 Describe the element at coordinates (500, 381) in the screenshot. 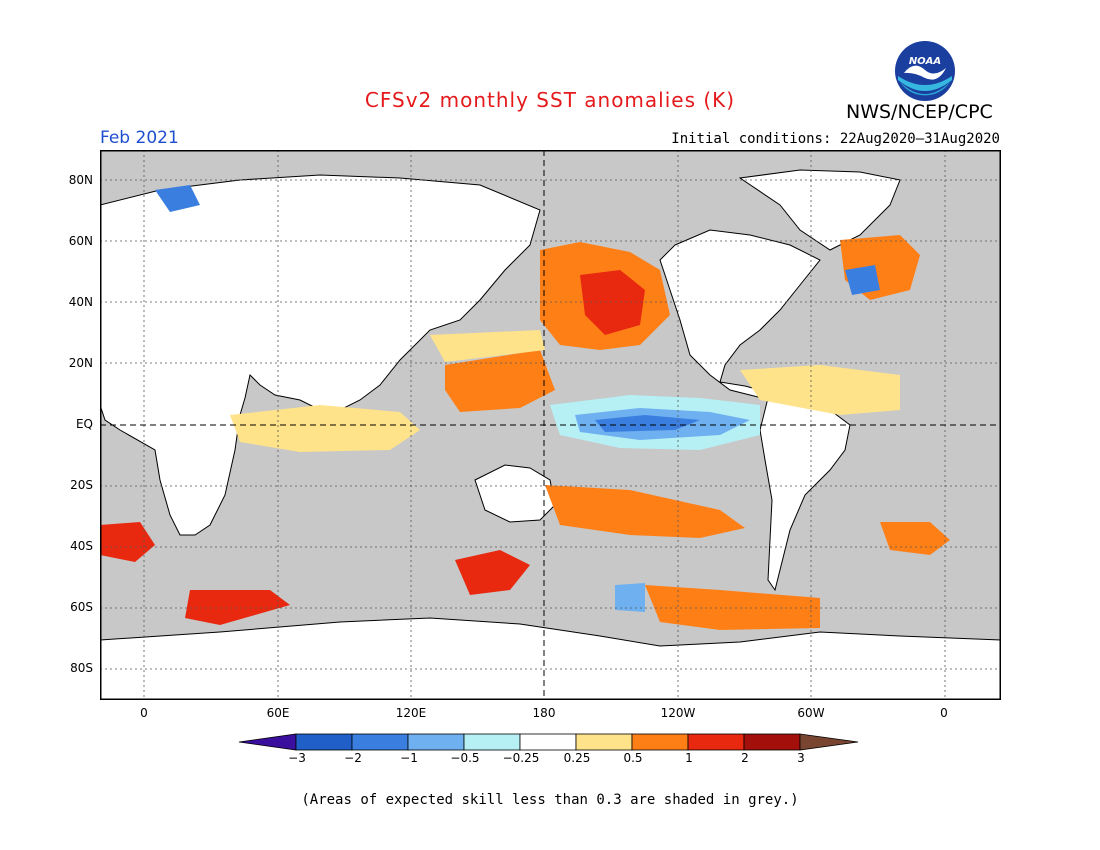

I see `patch-west-pacific-warm` at that location.